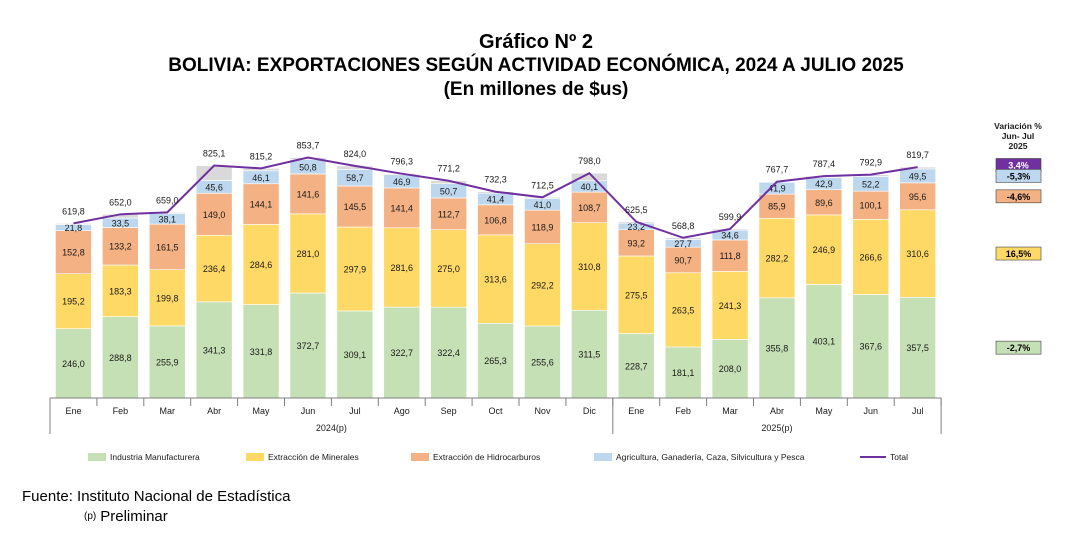 The image size is (1072, 544). Describe the element at coordinates (589, 208) in the screenshot. I see `segment-label: 108,7` at that location.